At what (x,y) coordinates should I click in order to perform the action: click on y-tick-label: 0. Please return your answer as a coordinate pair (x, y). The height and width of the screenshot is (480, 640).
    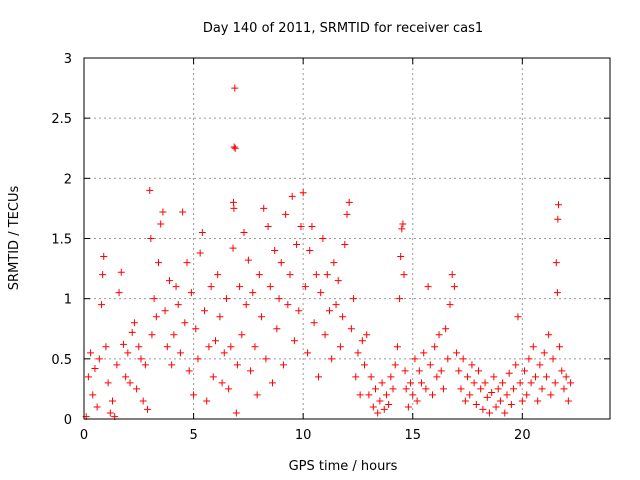
    Looking at the image, I should click on (68, 420).